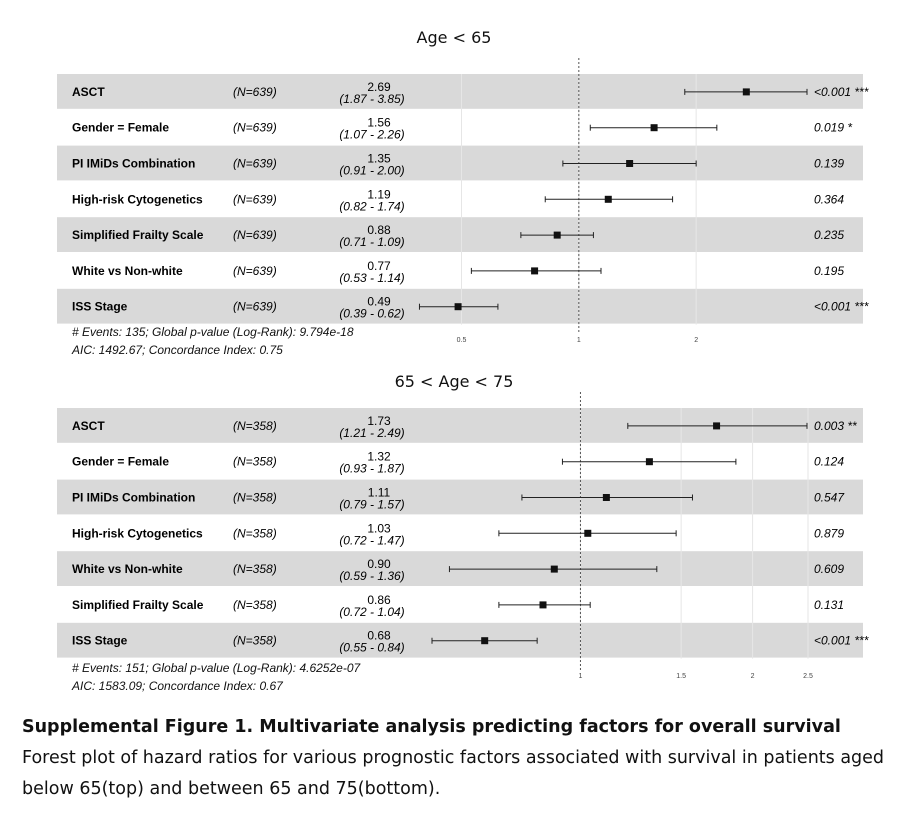 Image resolution: width=908 pixels, height=830 pixels. What do you see at coordinates (371, 135) in the screenshot?
I see `confidence-interval-label: (1.07 - 2.26)` at bounding box center [371, 135].